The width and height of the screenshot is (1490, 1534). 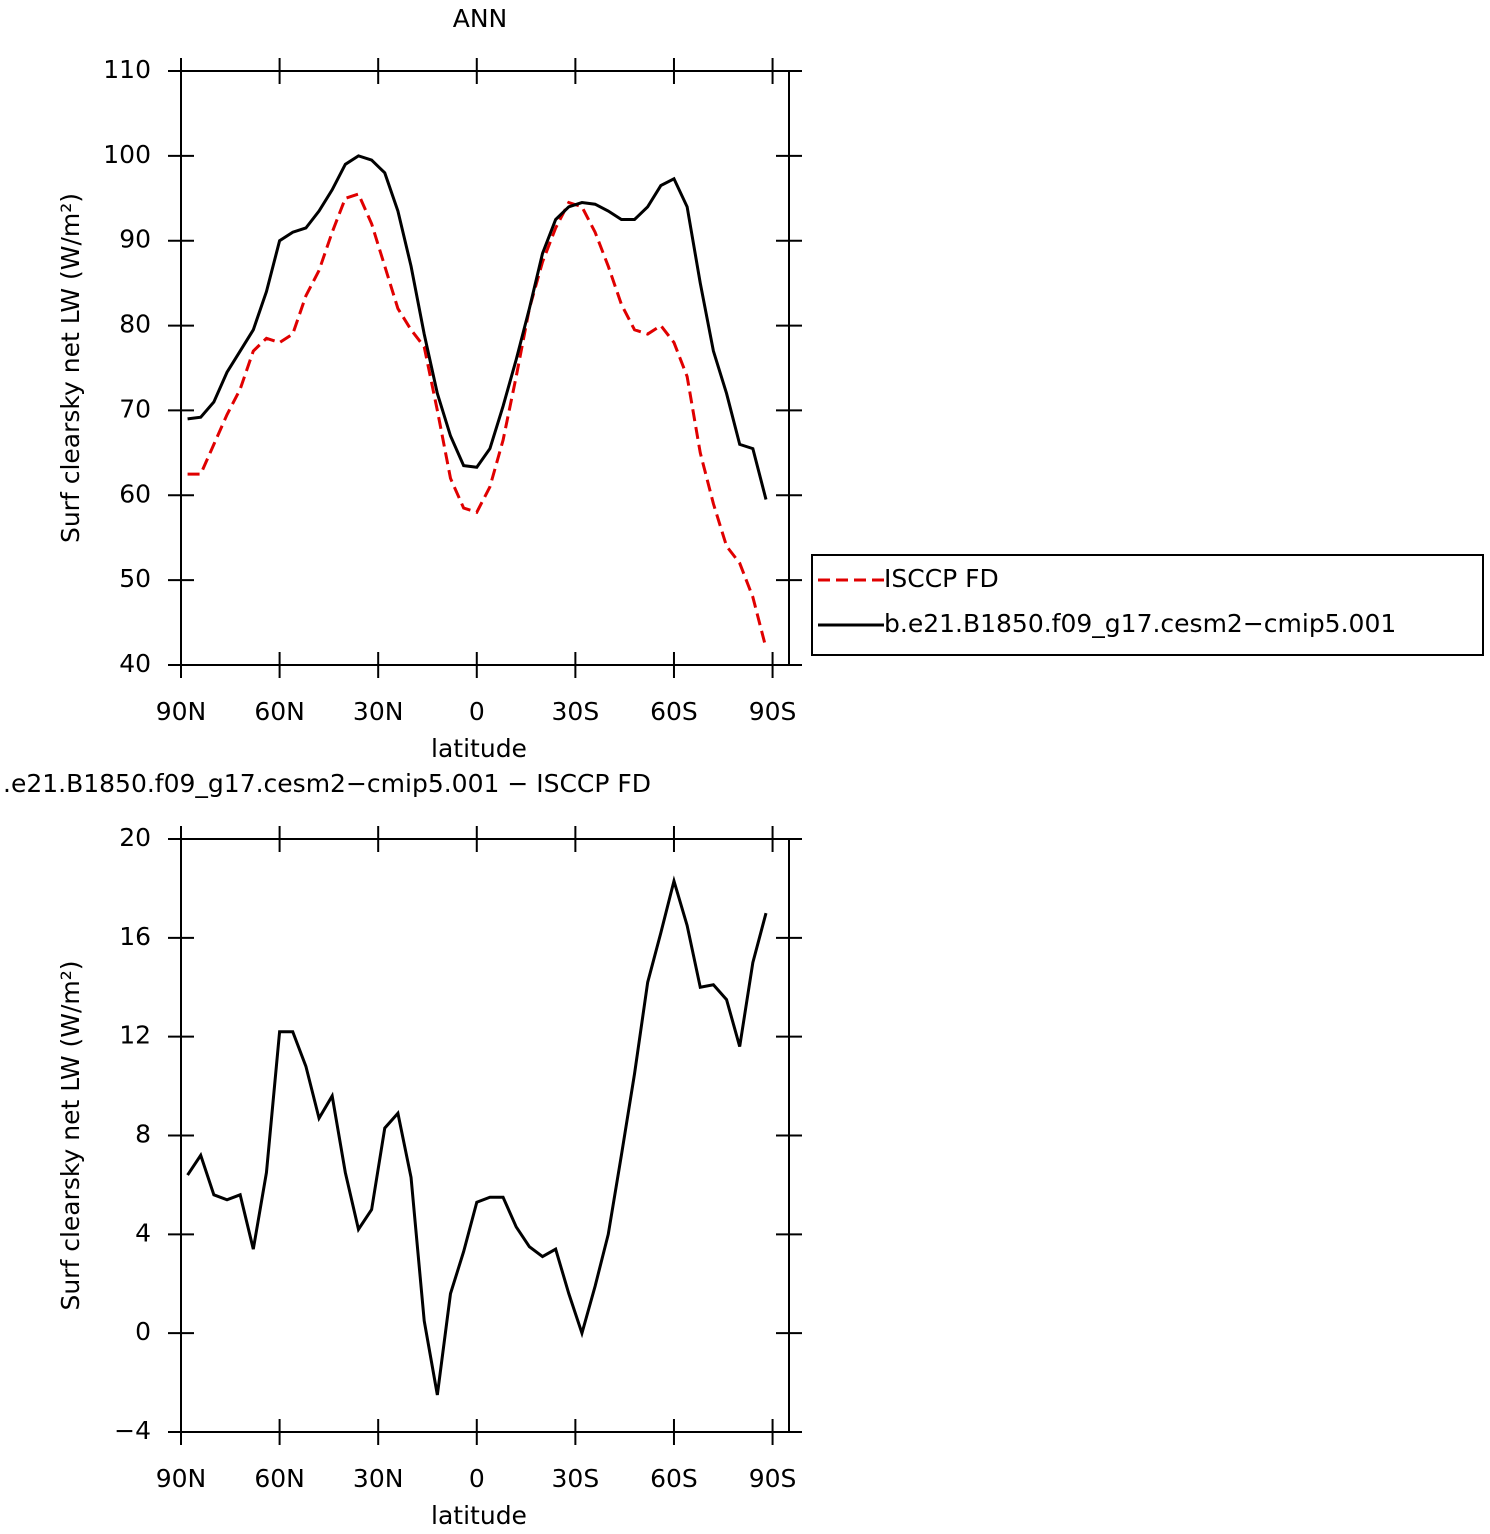 What do you see at coordinates (135, 239) in the screenshot?
I see `y-tick-label: 90` at bounding box center [135, 239].